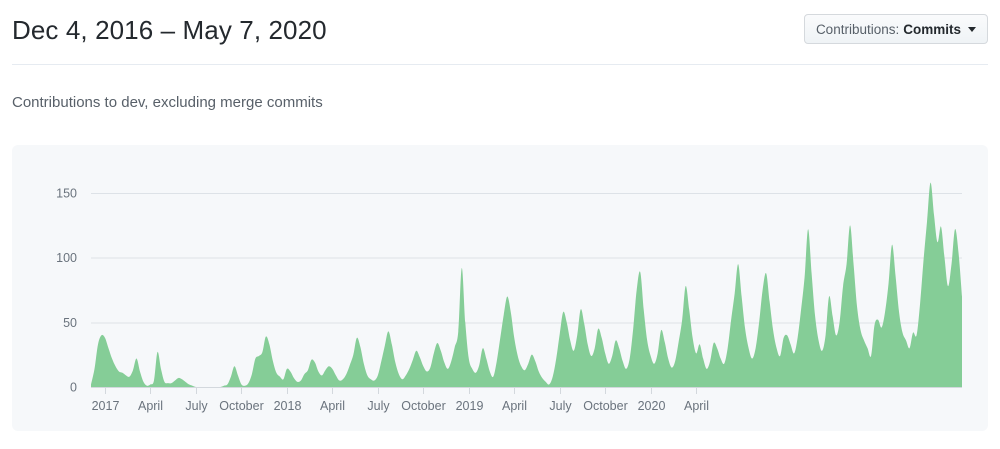 Image resolution: width=1000 pixels, height=449 pixels. I want to click on y-axis-tick-label: 0, so click(73, 388).